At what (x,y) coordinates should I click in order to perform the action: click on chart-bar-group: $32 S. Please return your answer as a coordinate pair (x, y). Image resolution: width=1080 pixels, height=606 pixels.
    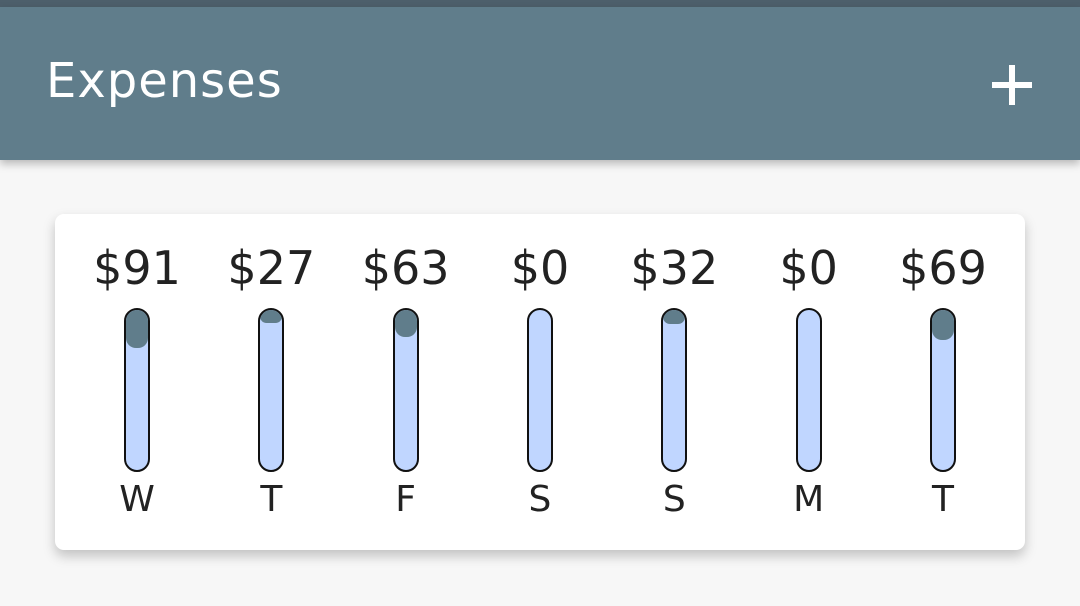
    Looking at the image, I should click on (674, 382).